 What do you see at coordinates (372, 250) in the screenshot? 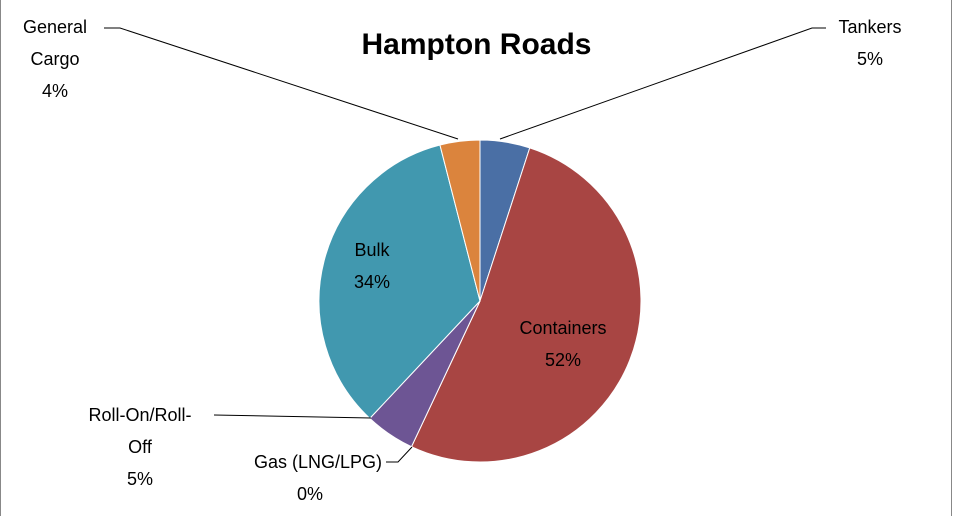
I see `category-label: Bulk` at bounding box center [372, 250].